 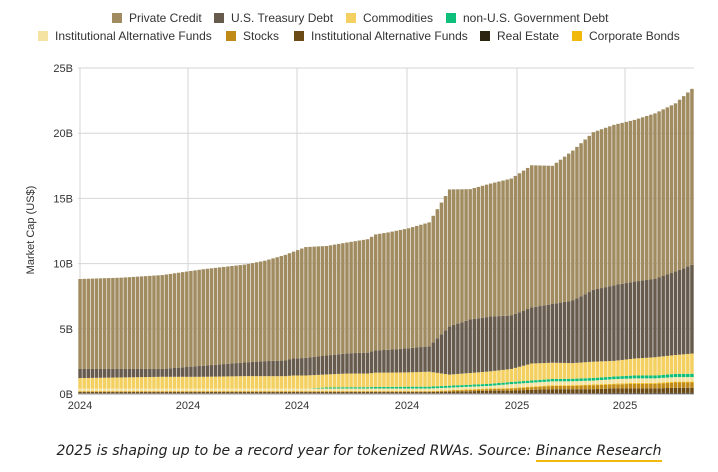 I want to click on y-tick-label: 10B, so click(x=63, y=265).